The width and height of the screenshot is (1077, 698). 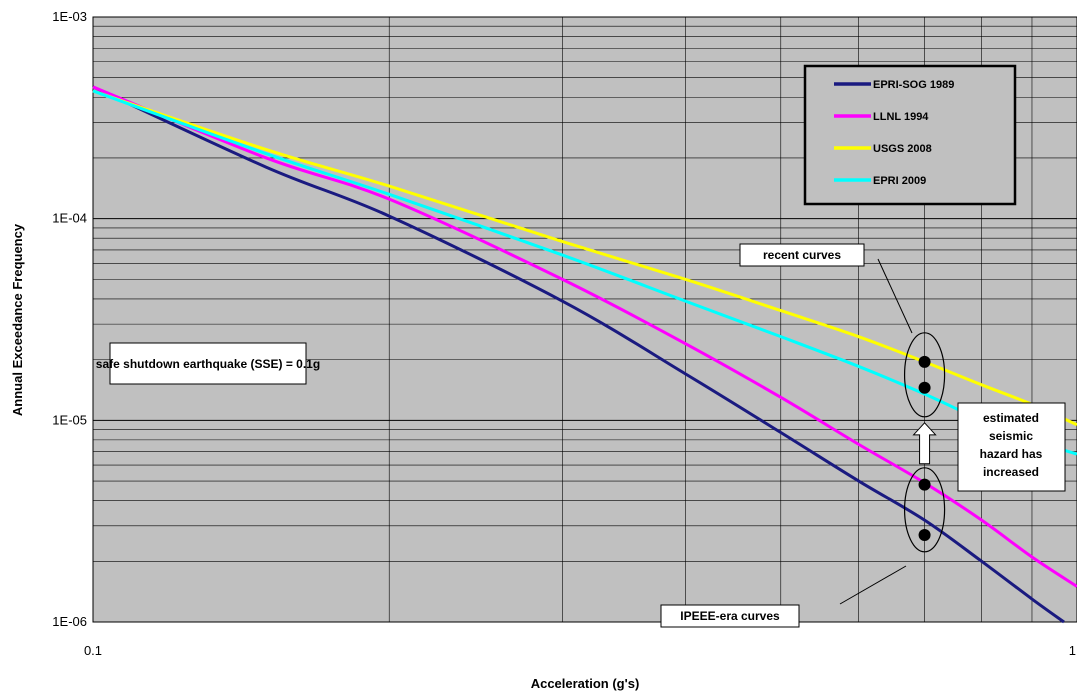 I want to click on recent-leader-line, so click(x=895, y=296).